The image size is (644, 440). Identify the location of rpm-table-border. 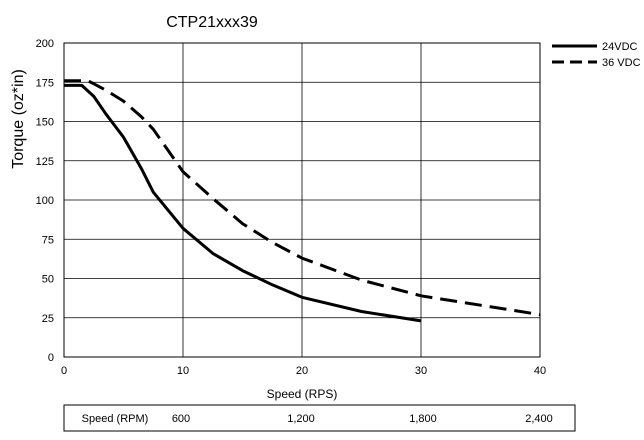
(319, 418).